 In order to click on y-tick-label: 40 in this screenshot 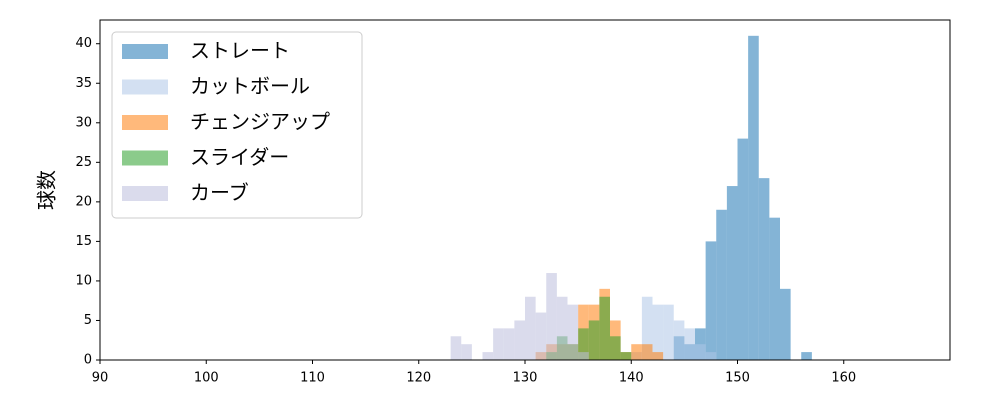, I will do `click(83, 43)`.